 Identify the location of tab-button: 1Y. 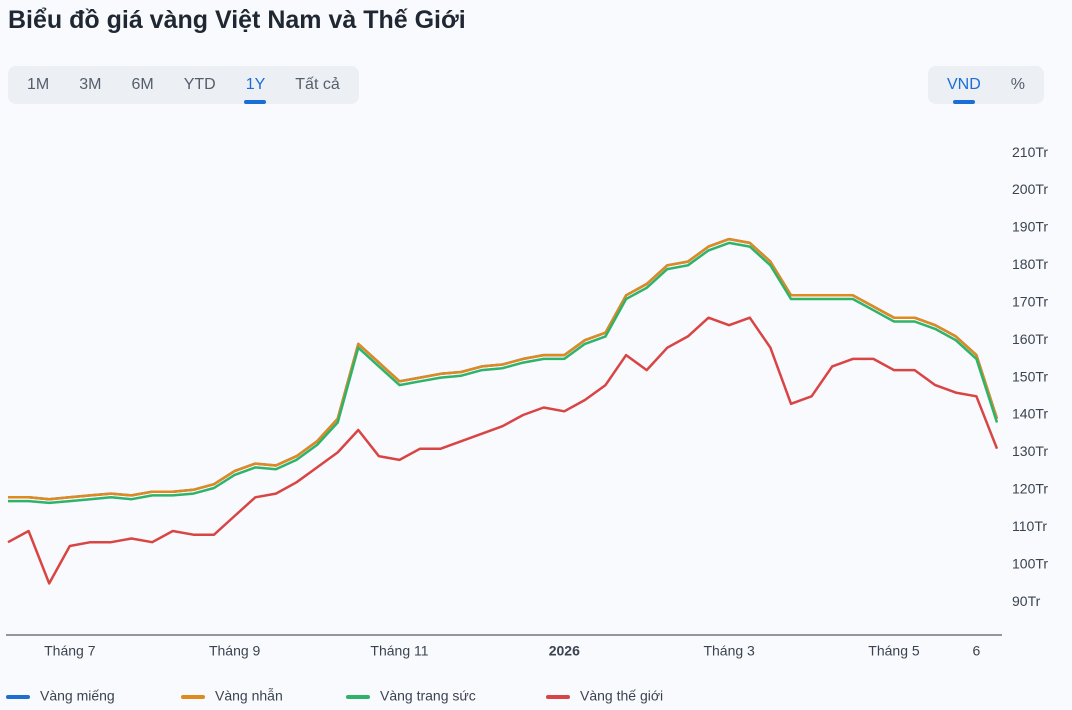
(256, 85).